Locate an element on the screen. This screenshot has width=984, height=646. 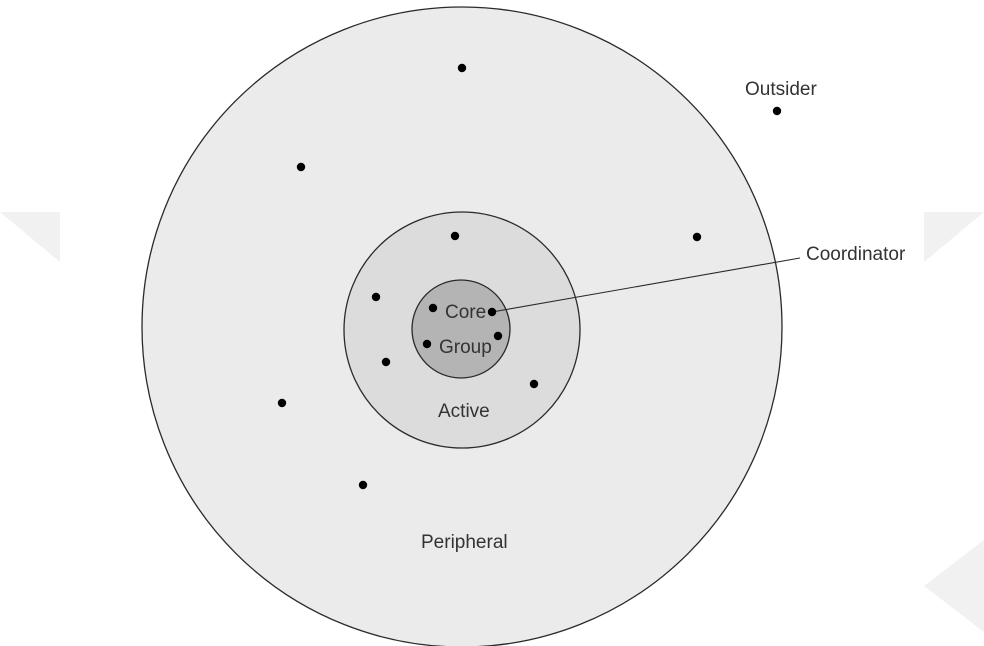
core-group-circle is located at coordinates (461, 329).